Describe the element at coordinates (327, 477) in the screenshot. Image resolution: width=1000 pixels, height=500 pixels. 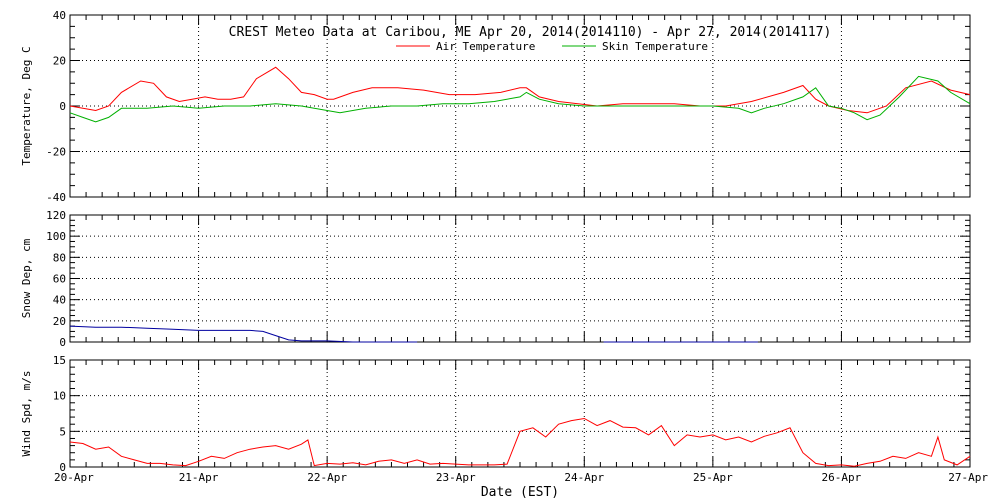
I see `x-tick-label: 22-Apr` at that location.